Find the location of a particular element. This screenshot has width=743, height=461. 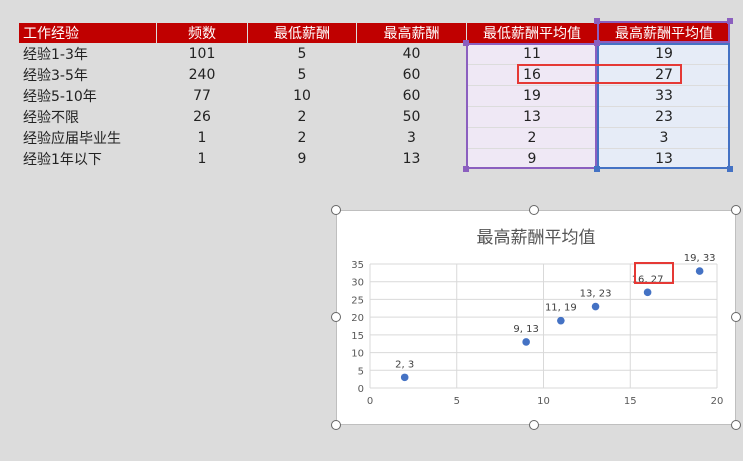

y-tick-label: 30 is located at coordinates (357, 283).